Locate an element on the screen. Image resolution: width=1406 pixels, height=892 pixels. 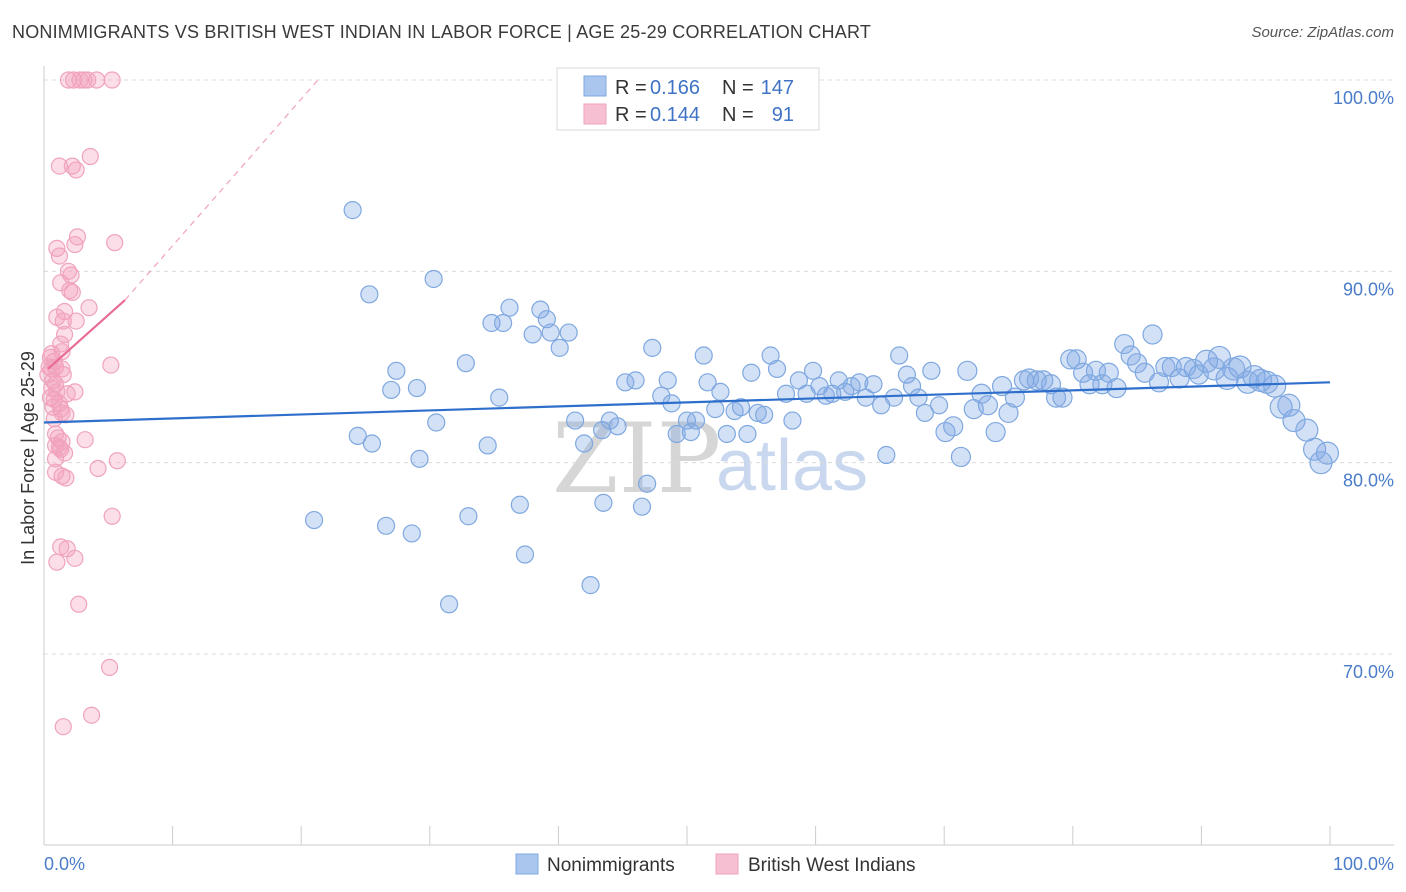
trend-extension-line is located at coordinates (221, 190).